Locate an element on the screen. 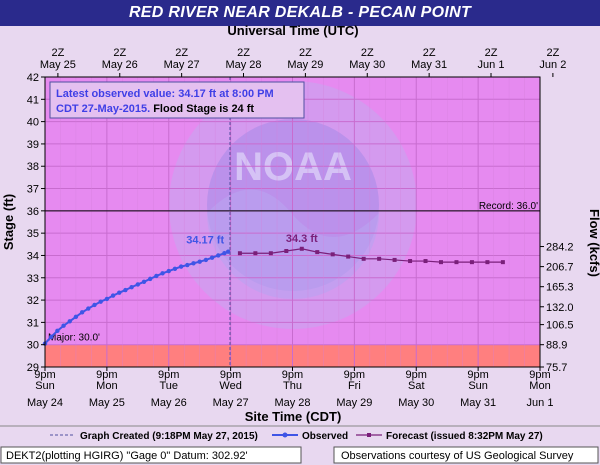  title-banner is located at coordinates (300, 13).